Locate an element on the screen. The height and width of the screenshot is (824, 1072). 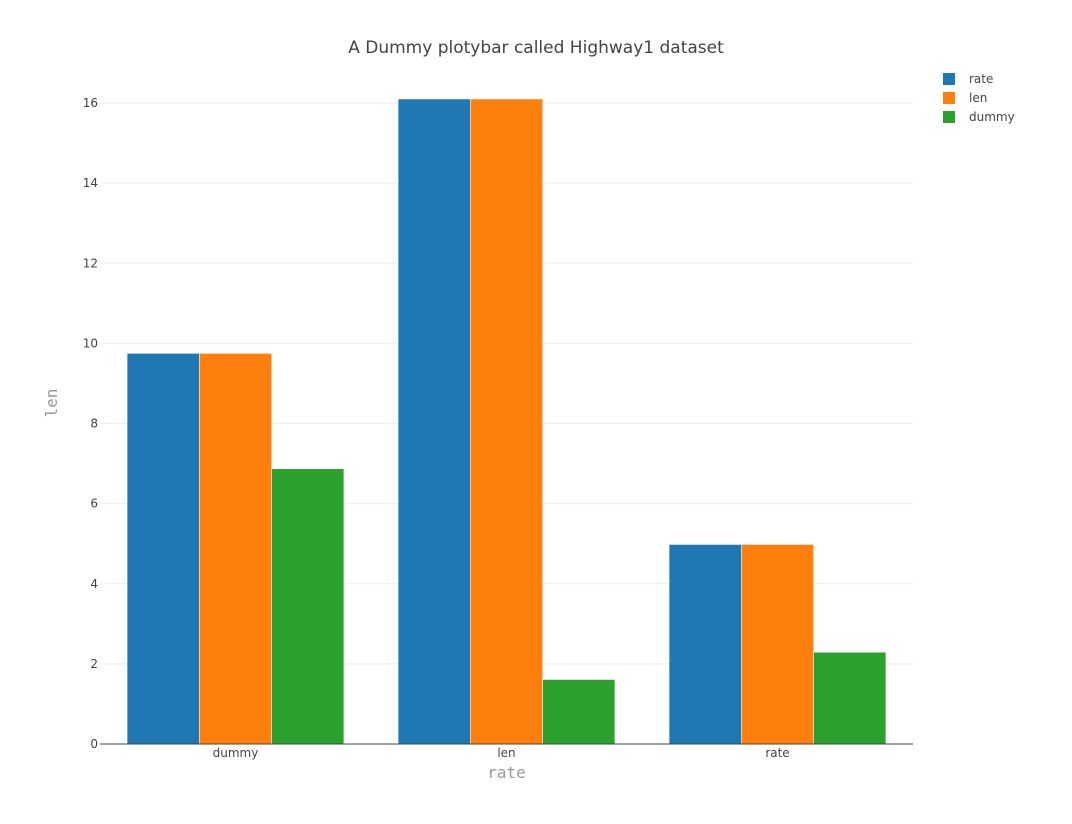
x-tick-label: rate is located at coordinates (777, 753).